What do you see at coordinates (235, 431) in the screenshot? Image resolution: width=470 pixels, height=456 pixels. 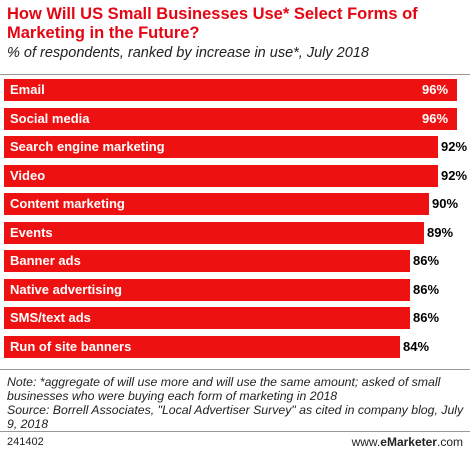 I see `footer-divider` at bounding box center [235, 431].